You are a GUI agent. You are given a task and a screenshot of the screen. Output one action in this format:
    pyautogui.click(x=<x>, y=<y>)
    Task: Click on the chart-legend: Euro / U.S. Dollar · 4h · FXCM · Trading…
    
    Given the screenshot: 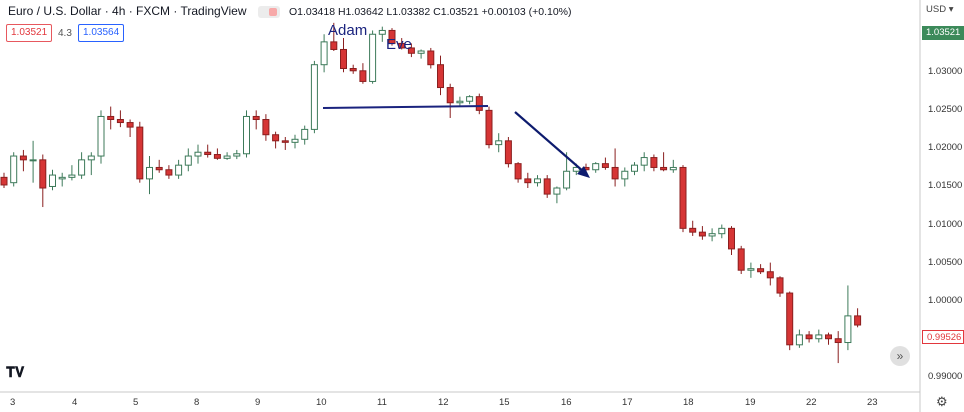 What is the action you would take?
    pyautogui.click(x=290, y=11)
    